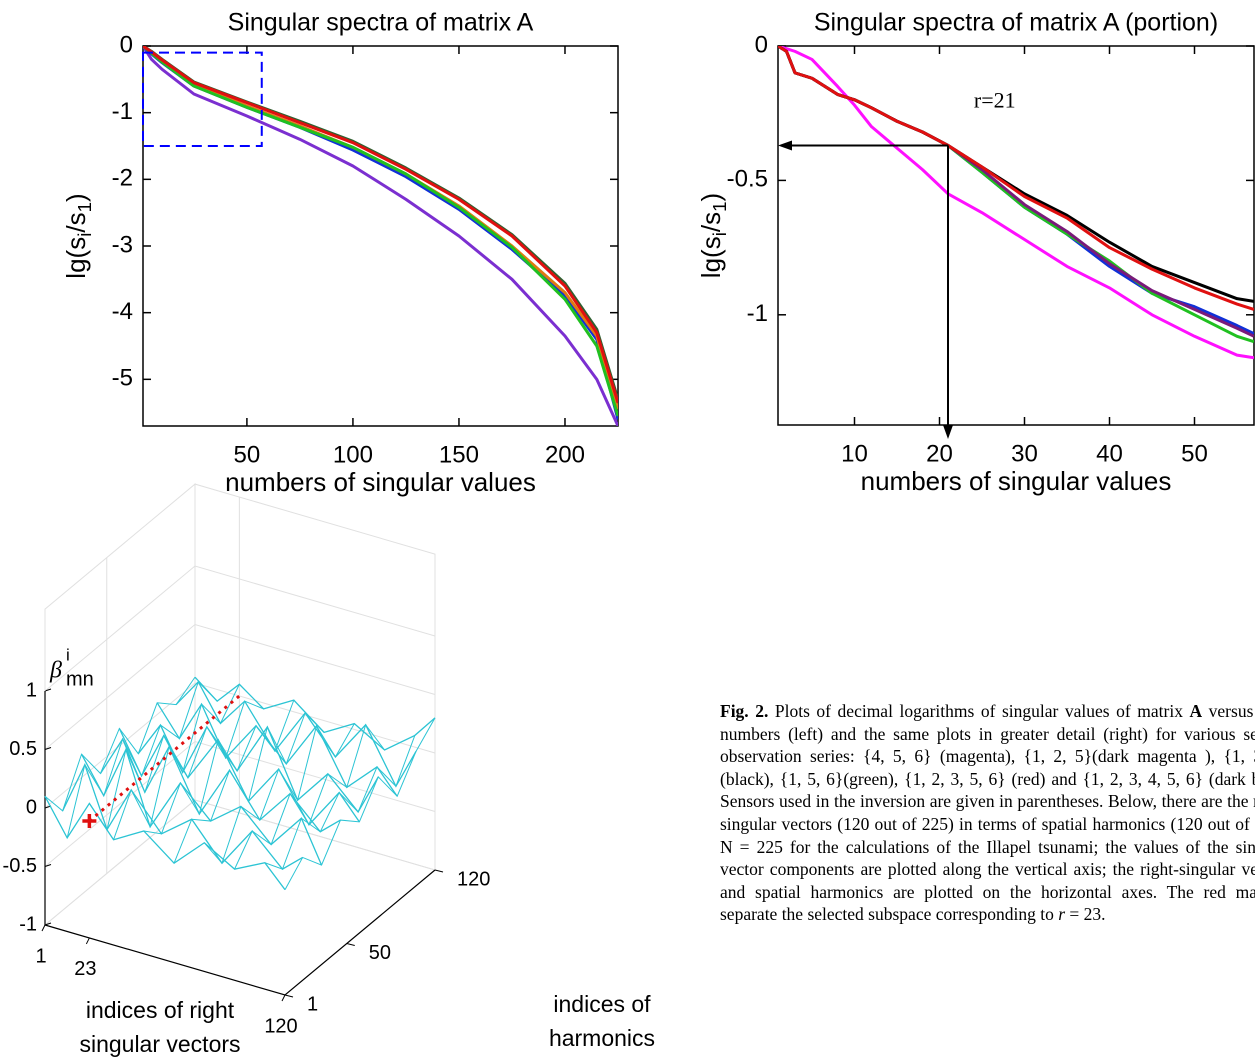 Image resolution: width=1255 pixels, height=1059 pixels. Describe the element at coordinates (122, 178) in the screenshot. I see `y-tick-label: -2` at that location.